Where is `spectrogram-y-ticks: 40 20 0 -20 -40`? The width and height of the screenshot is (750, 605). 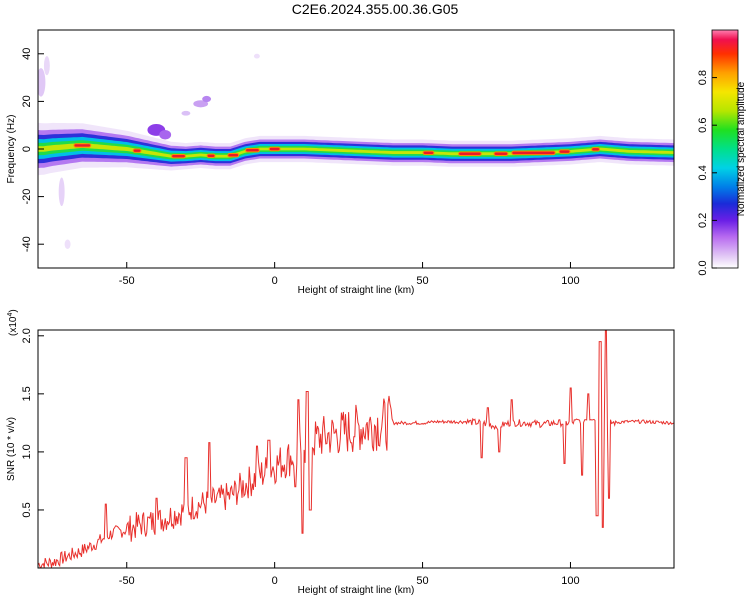
spectrogram-y-ticks: 40 20 0 -20 -40 is located at coordinates (32, 150).